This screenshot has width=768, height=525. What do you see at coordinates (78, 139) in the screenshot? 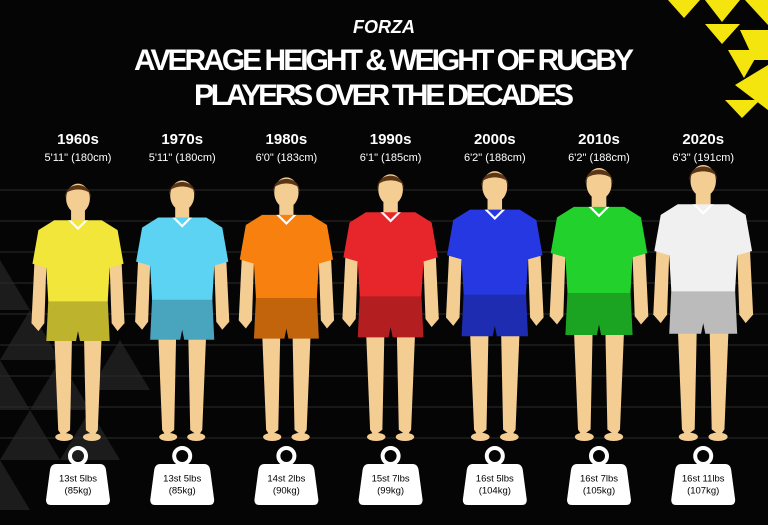
I see `decade-label: 1960s` at bounding box center [78, 139].